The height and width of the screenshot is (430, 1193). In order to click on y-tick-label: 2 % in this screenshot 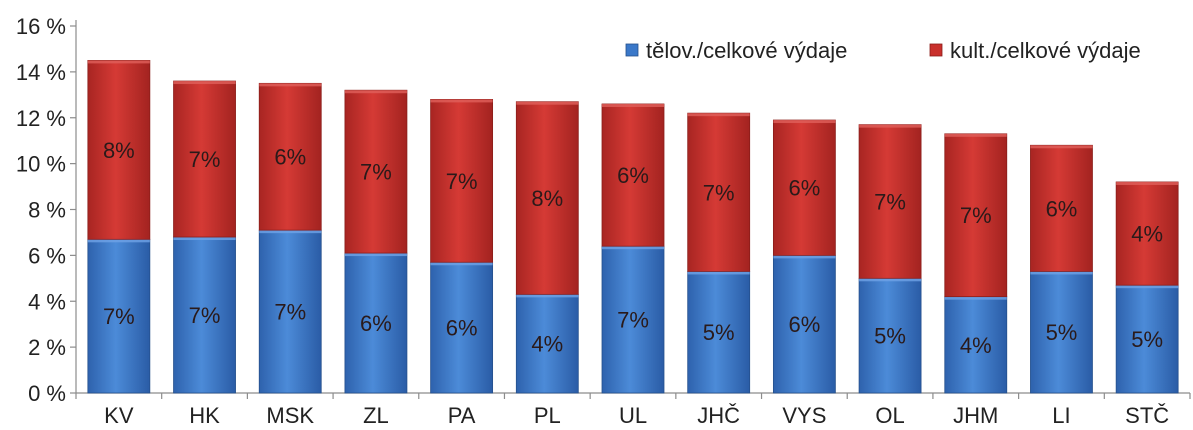, I will do `click(47, 347)`.